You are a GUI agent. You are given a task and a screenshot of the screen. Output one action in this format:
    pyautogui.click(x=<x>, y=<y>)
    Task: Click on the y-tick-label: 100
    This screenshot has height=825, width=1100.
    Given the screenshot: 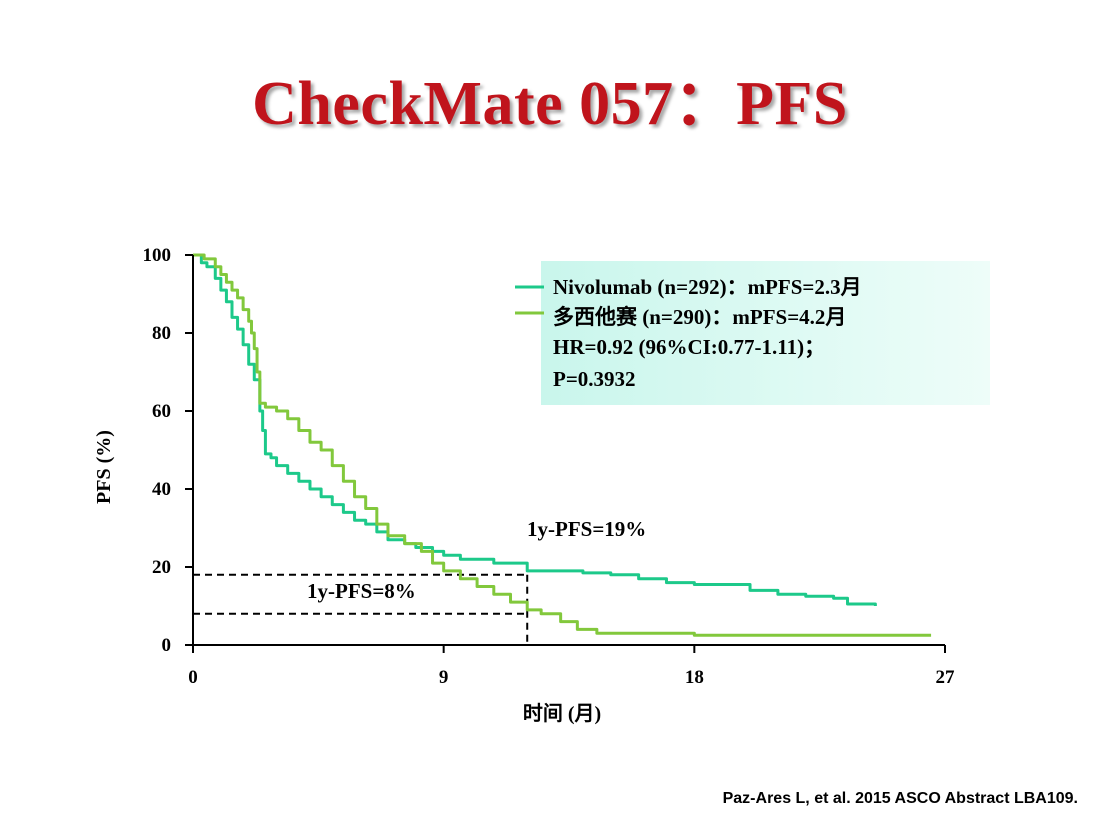 What is the action you would take?
    pyautogui.click(x=157, y=255)
    